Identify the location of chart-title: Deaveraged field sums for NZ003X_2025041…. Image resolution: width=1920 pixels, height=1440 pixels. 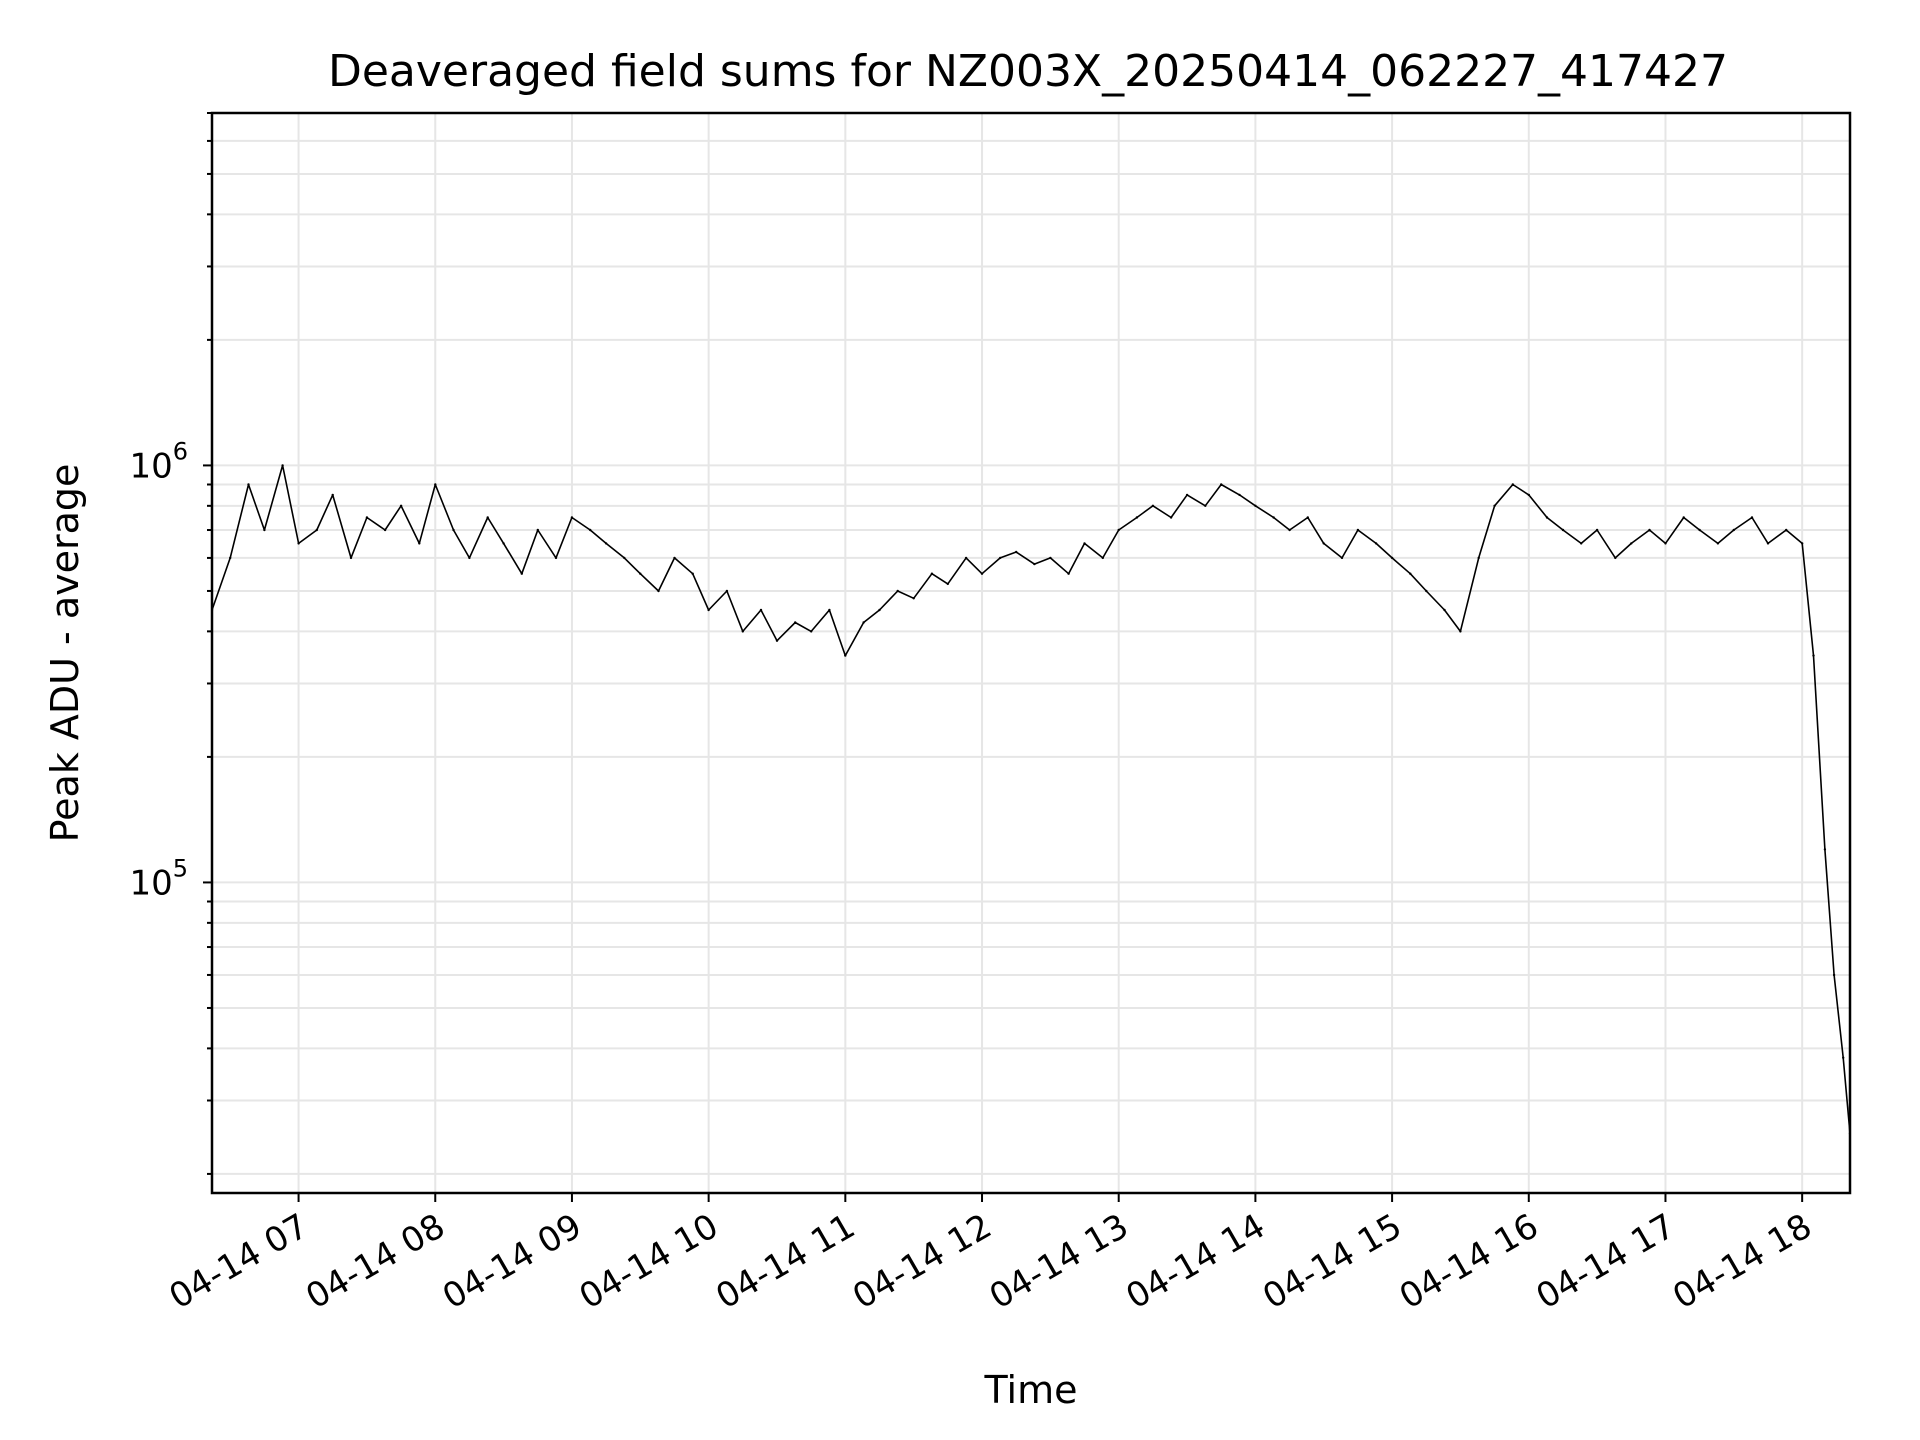
(1028, 71).